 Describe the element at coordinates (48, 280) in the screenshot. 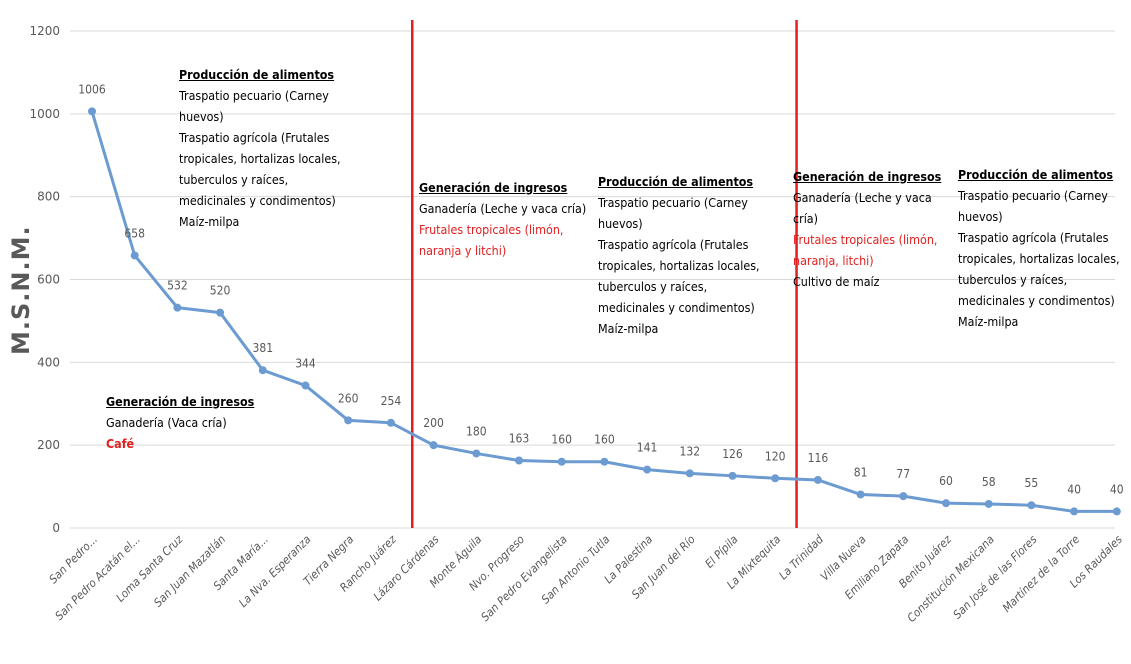

I see `y-tick-label: 600` at that location.